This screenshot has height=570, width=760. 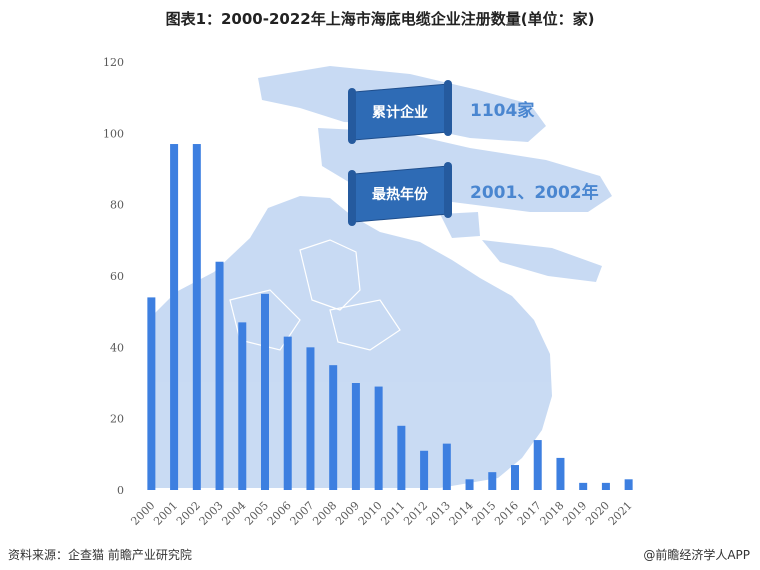 I want to click on callout-label: 累计企业, so click(x=400, y=112).